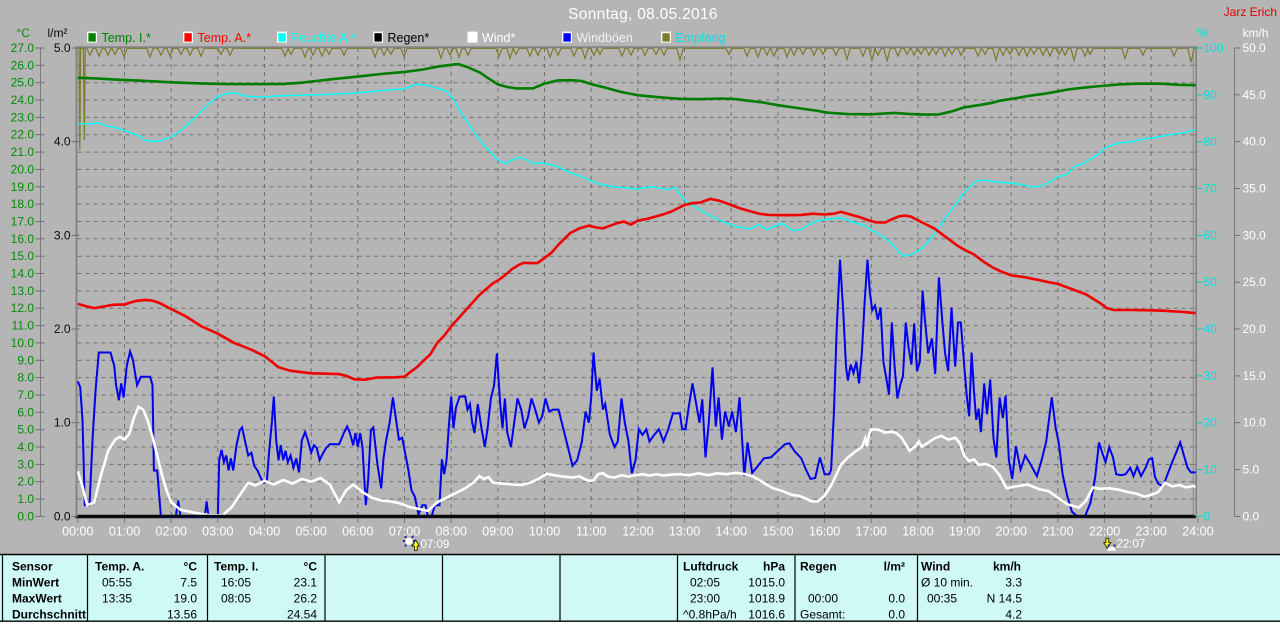 The width and height of the screenshot is (1280, 625). What do you see at coordinates (1211, 376) in the screenshot?
I see `svg-text: 30` at bounding box center [1211, 376].